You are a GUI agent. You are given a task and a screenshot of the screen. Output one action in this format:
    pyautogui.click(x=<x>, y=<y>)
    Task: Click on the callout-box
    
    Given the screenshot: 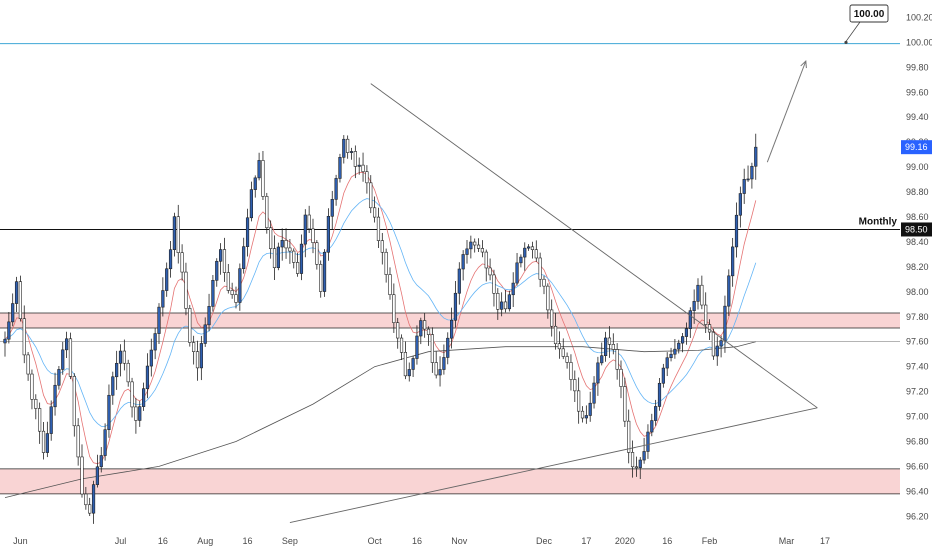 What is the action you would take?
    pyautogui.click(x=869, y=13)
    